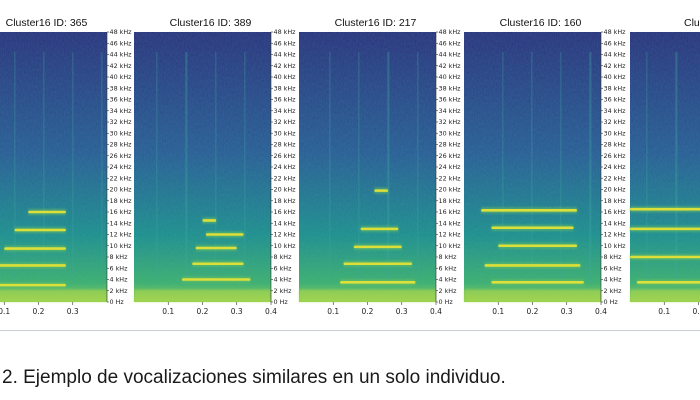 This screenshot has height=400, width=700. I want to click on x-tick-label: 0.4, so click(601, 311).